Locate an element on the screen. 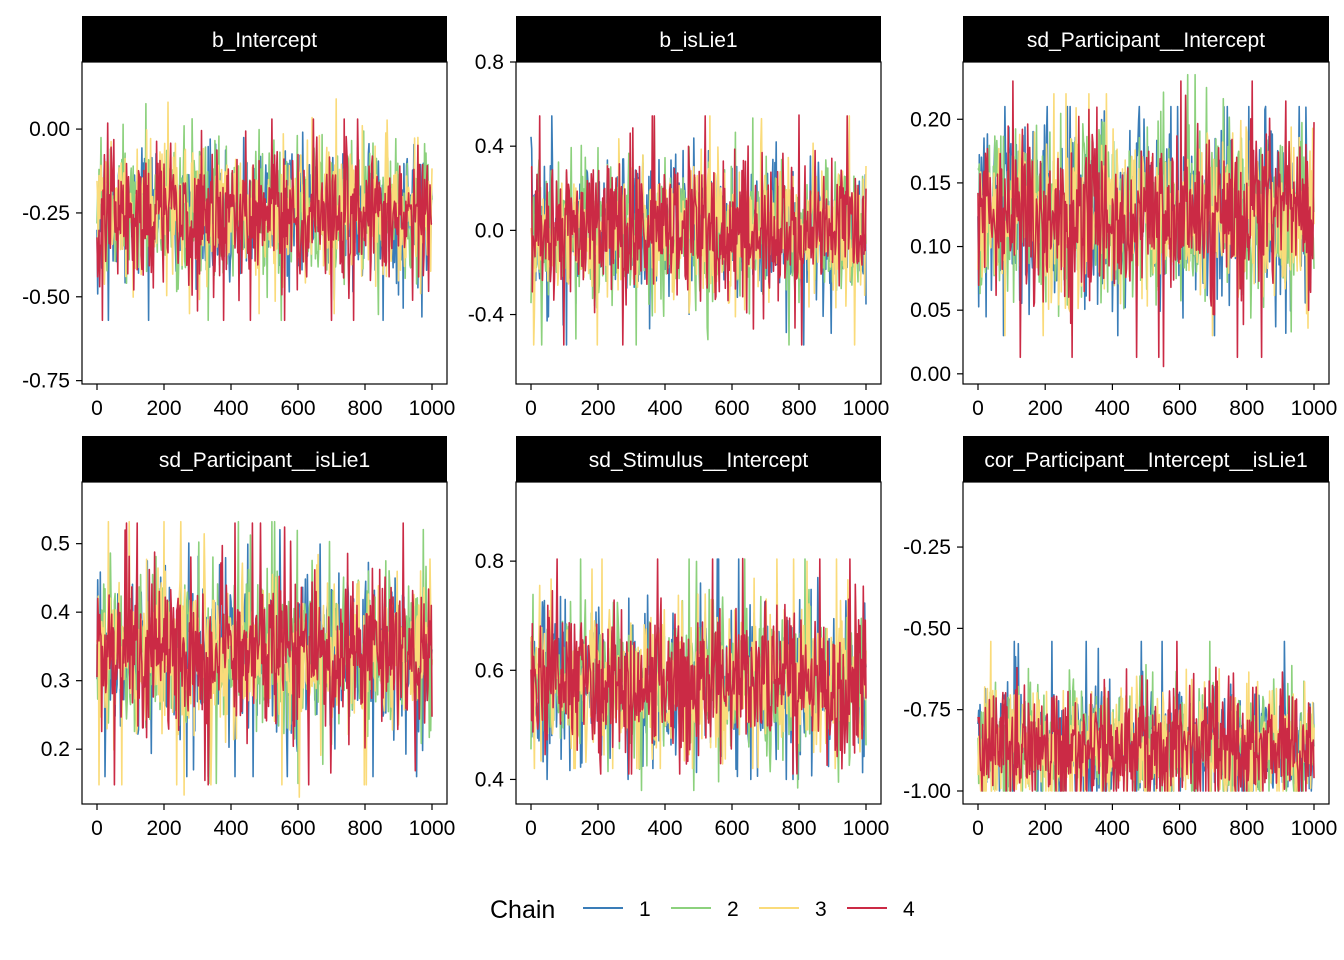  y-tick-label: 0.05 is located at coordinates (930, 310).